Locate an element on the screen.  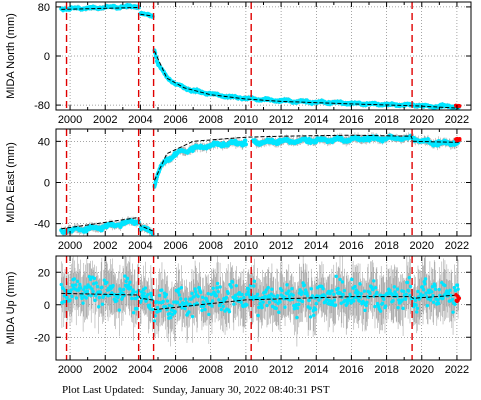
y-tick-label: 80 is located at coordinates (44, 8).